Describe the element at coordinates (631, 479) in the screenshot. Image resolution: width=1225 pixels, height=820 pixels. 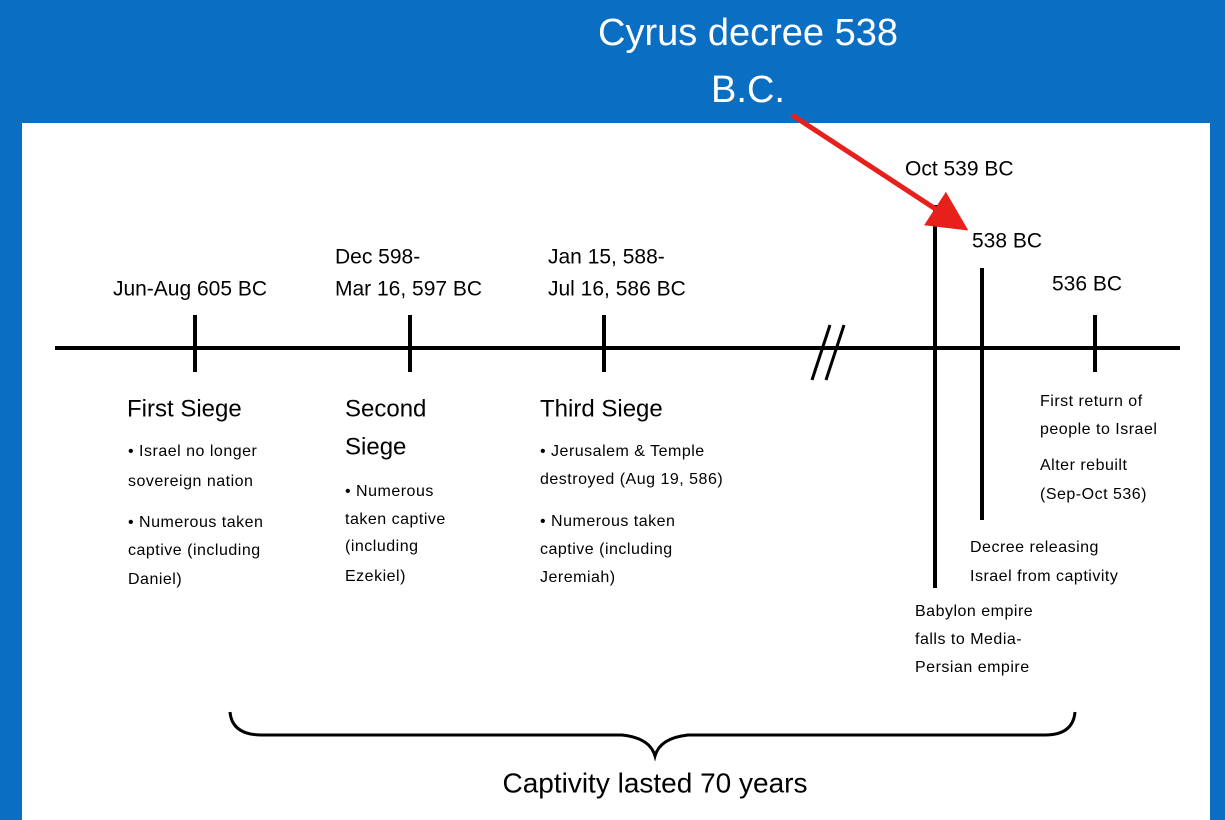
I see `event-note: destroyed (Aug 19, 586)` at that location.